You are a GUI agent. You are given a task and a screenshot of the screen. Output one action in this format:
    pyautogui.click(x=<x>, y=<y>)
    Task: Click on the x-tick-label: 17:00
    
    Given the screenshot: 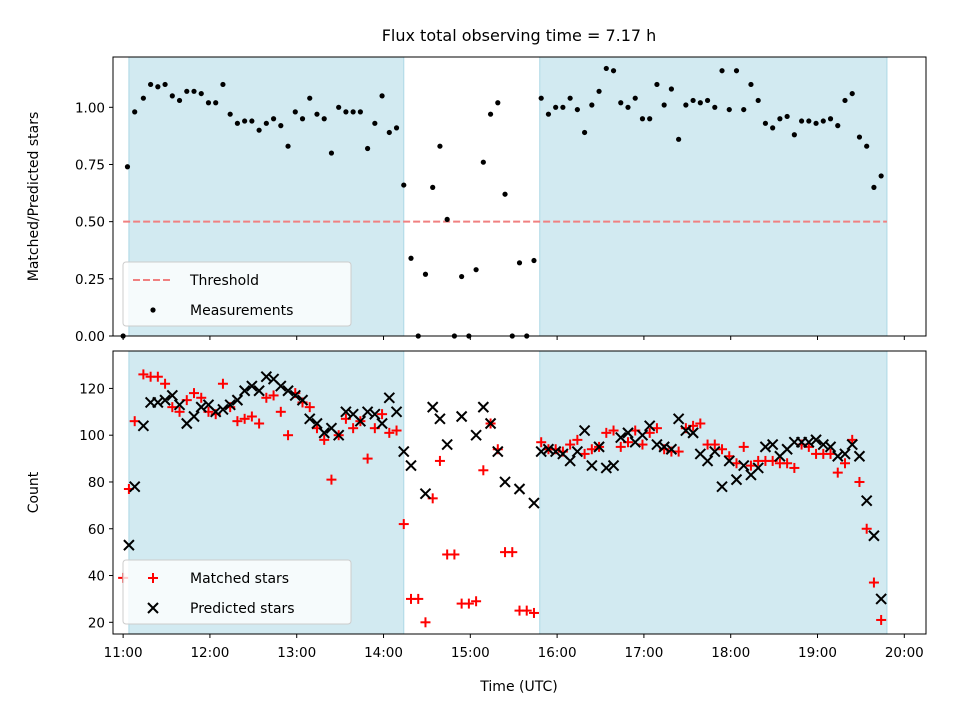 What is the action you would take?
    pyautogui.click(x=643, y=653)
    